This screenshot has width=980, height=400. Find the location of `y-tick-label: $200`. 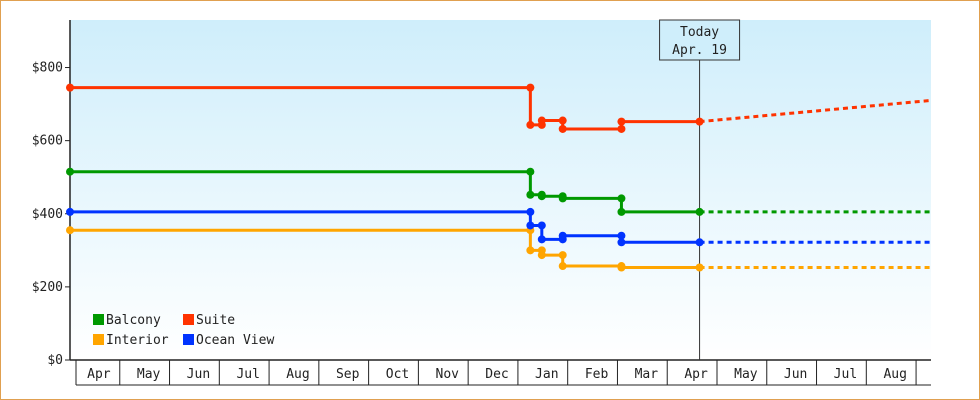

y-tick-label: $200 is located at coordinates (47, 287).